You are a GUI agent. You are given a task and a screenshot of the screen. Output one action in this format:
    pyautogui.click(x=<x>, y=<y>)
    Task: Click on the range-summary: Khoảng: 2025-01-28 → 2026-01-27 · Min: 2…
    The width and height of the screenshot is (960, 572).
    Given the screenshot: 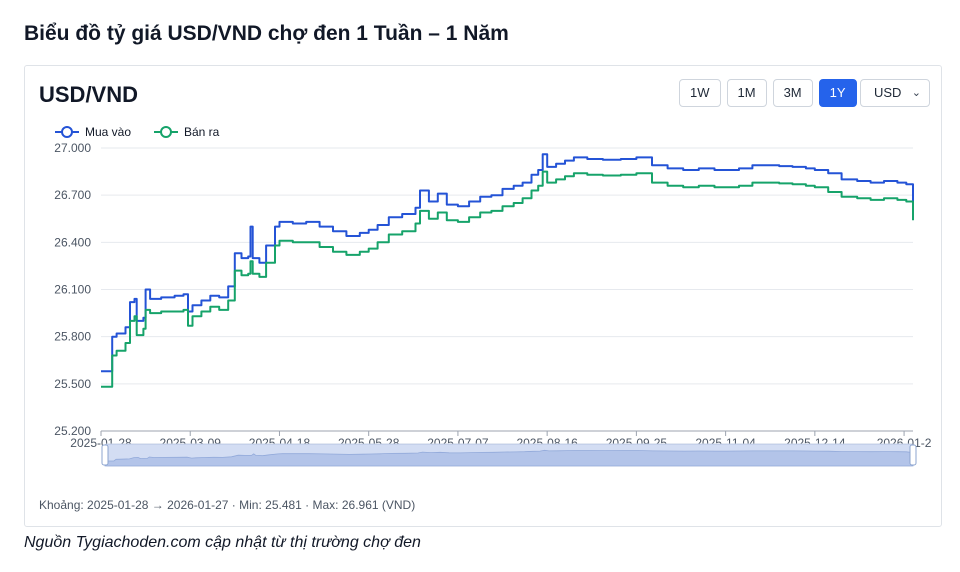 What is the action you would take?
    pyautogui.click(x=227, y=505)
    